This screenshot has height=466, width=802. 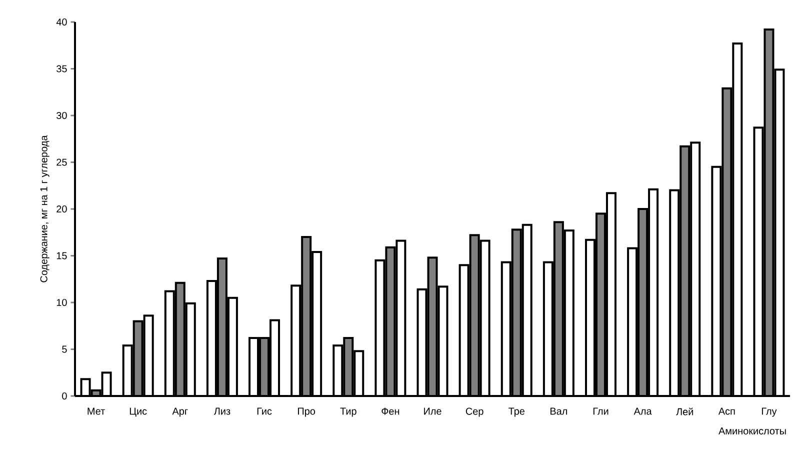 What do you see at coordinates (61, 256) in the screenshot?
I see `y-tick-label: 15` at bounding box center [61, 256].